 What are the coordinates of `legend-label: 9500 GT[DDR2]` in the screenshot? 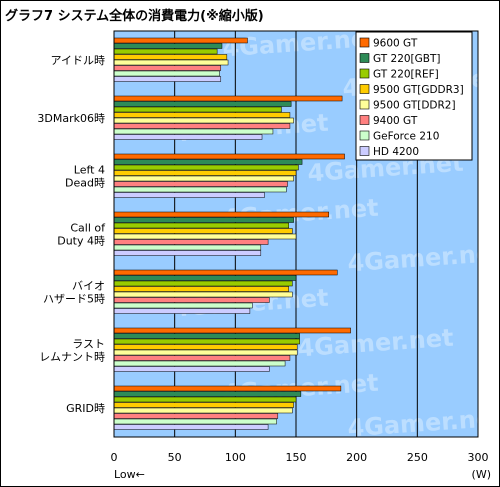 It's located at (414, 106).